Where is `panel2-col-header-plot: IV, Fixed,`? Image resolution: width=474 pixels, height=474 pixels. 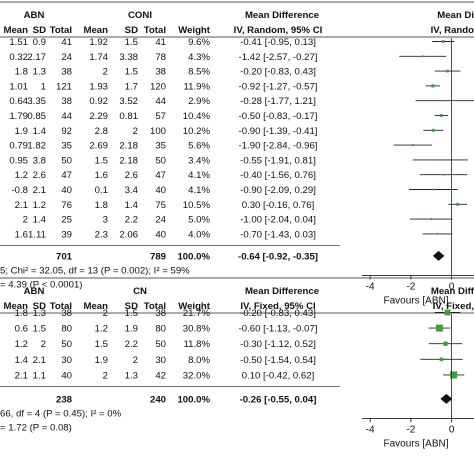
panel2-col-header-plot: IV, Fixed, is located at coordinates (453, 306).